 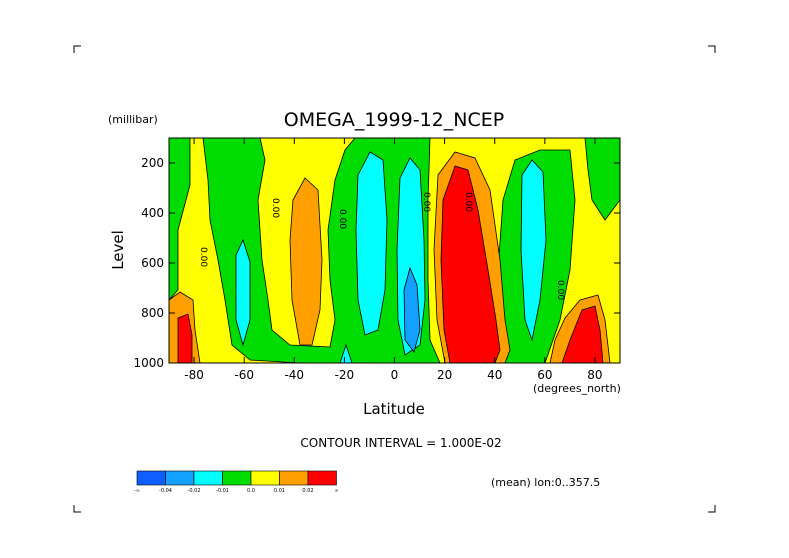 What do you see at coordinates (444, 375) in the screenshot?
I see `x-tick-label: 20` at bounding box center [444, 375].